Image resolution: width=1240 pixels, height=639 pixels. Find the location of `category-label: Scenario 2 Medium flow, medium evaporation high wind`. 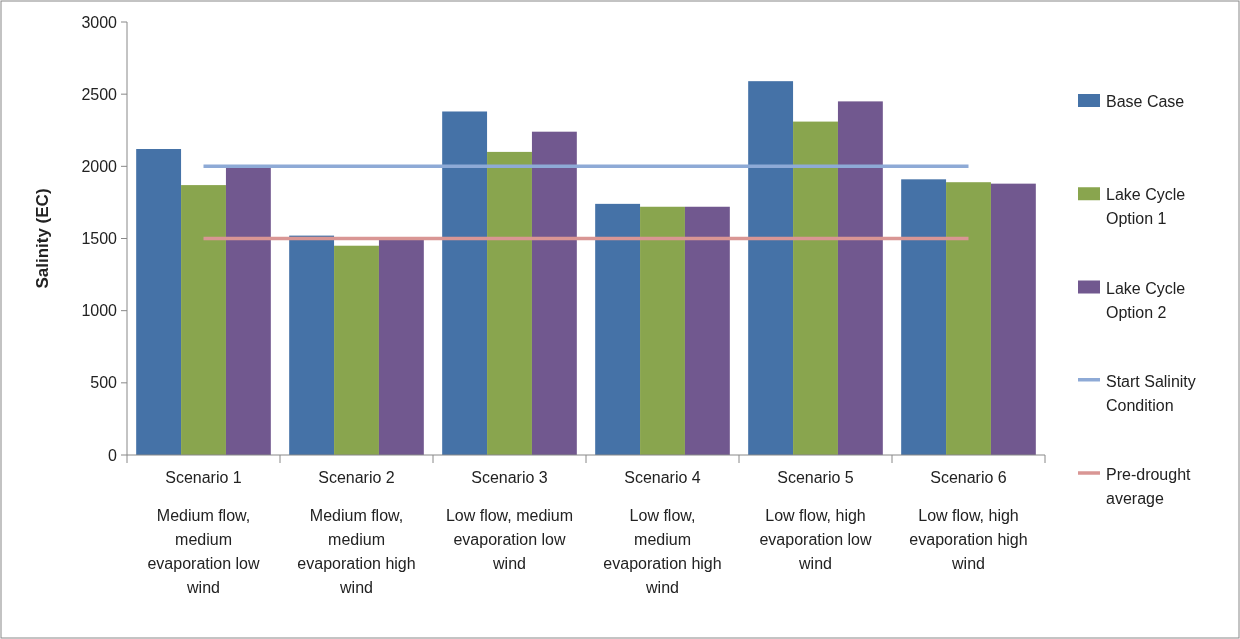

category-label: Scenario 2 Medium flow, medium evaporation high wind is located at coordinates (356, 532).